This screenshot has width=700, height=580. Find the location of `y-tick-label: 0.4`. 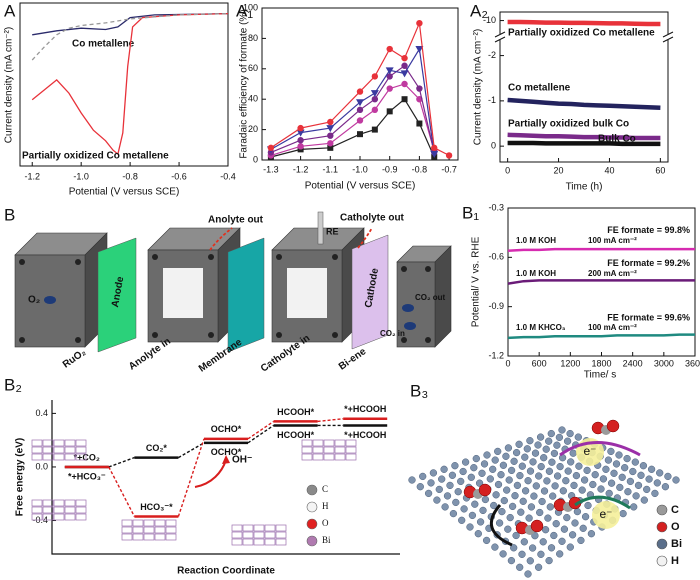

y-tick-label: 0.4 is located at coordinates (41, 413).